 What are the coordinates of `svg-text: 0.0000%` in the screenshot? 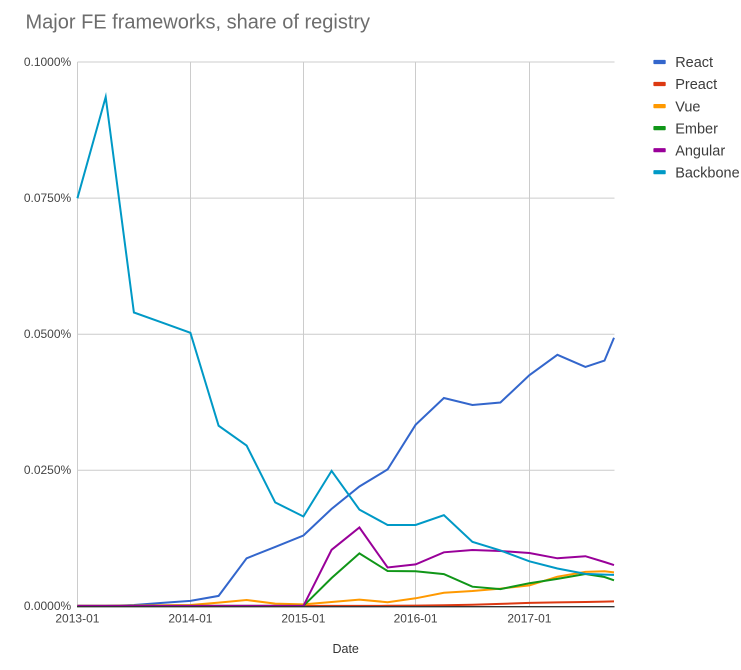 It's located at (48, 606).